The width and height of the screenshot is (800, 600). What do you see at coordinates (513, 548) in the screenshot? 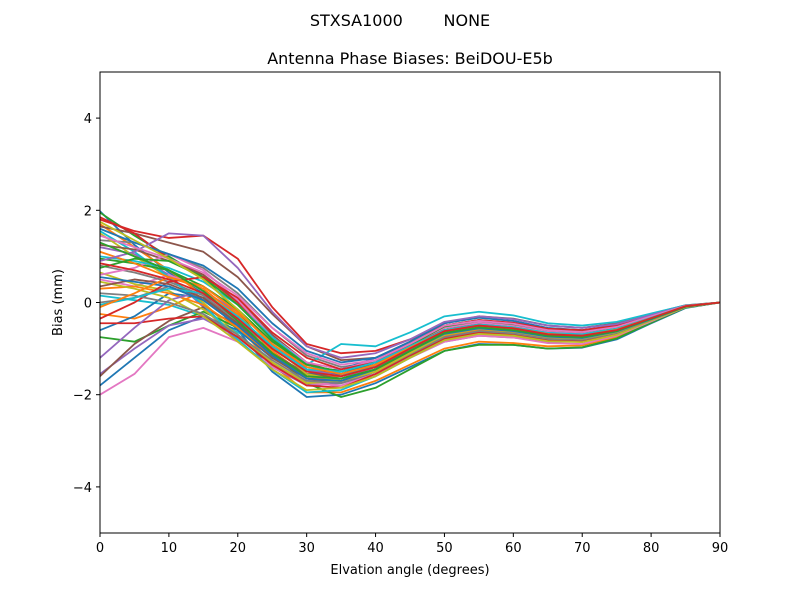
I see `x-tick-label: 60` at bounding box center [513, 548].